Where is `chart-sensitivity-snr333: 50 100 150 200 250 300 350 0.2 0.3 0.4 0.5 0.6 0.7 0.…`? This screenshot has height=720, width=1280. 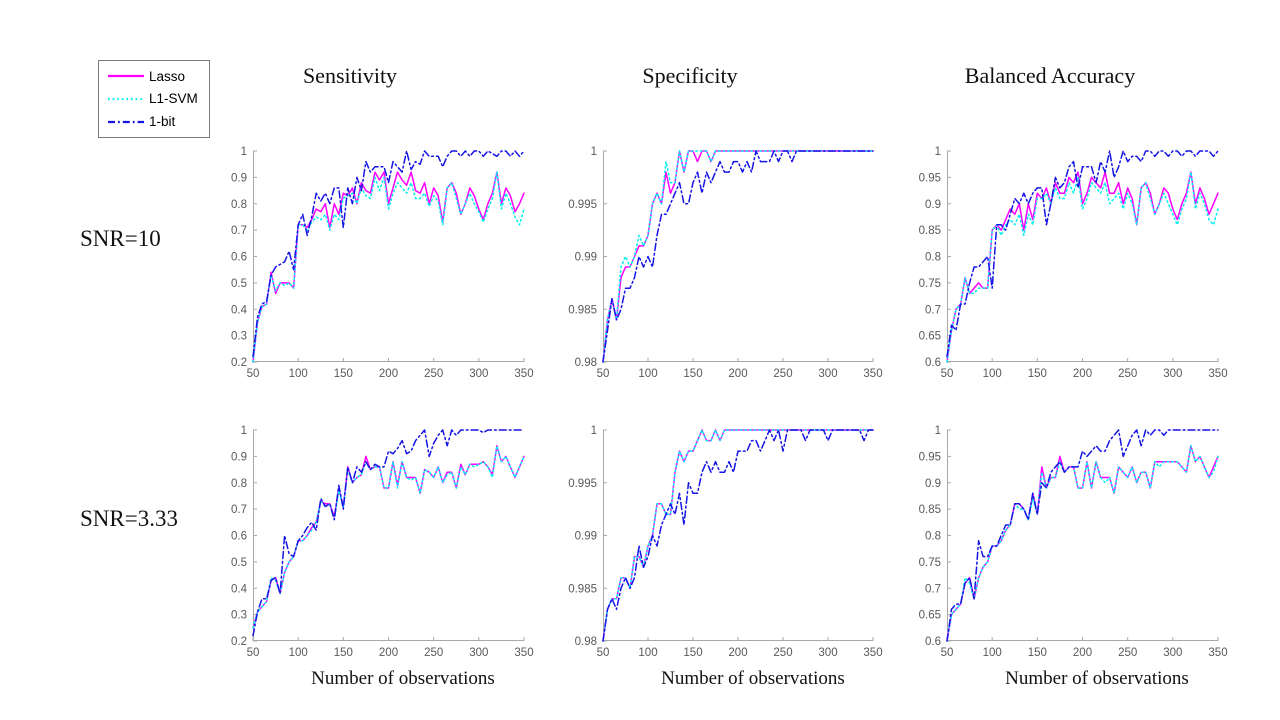 chart-sensitivity-snr333: 50 100 150 200 250 300 350 0.2 0.3 0.4 0.5 0.6 0.7 0.… is located at coordinates (382, 542).